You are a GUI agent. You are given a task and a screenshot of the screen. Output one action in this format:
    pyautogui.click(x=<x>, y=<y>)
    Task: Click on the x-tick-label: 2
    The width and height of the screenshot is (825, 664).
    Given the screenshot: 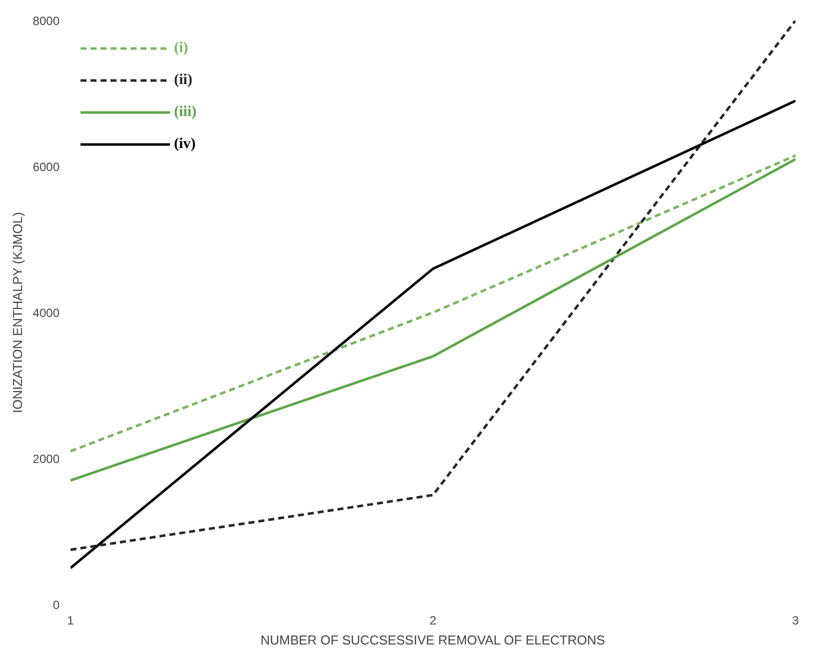 What is the action you would take?
    pyautogui.click(x=433, y=621)
    